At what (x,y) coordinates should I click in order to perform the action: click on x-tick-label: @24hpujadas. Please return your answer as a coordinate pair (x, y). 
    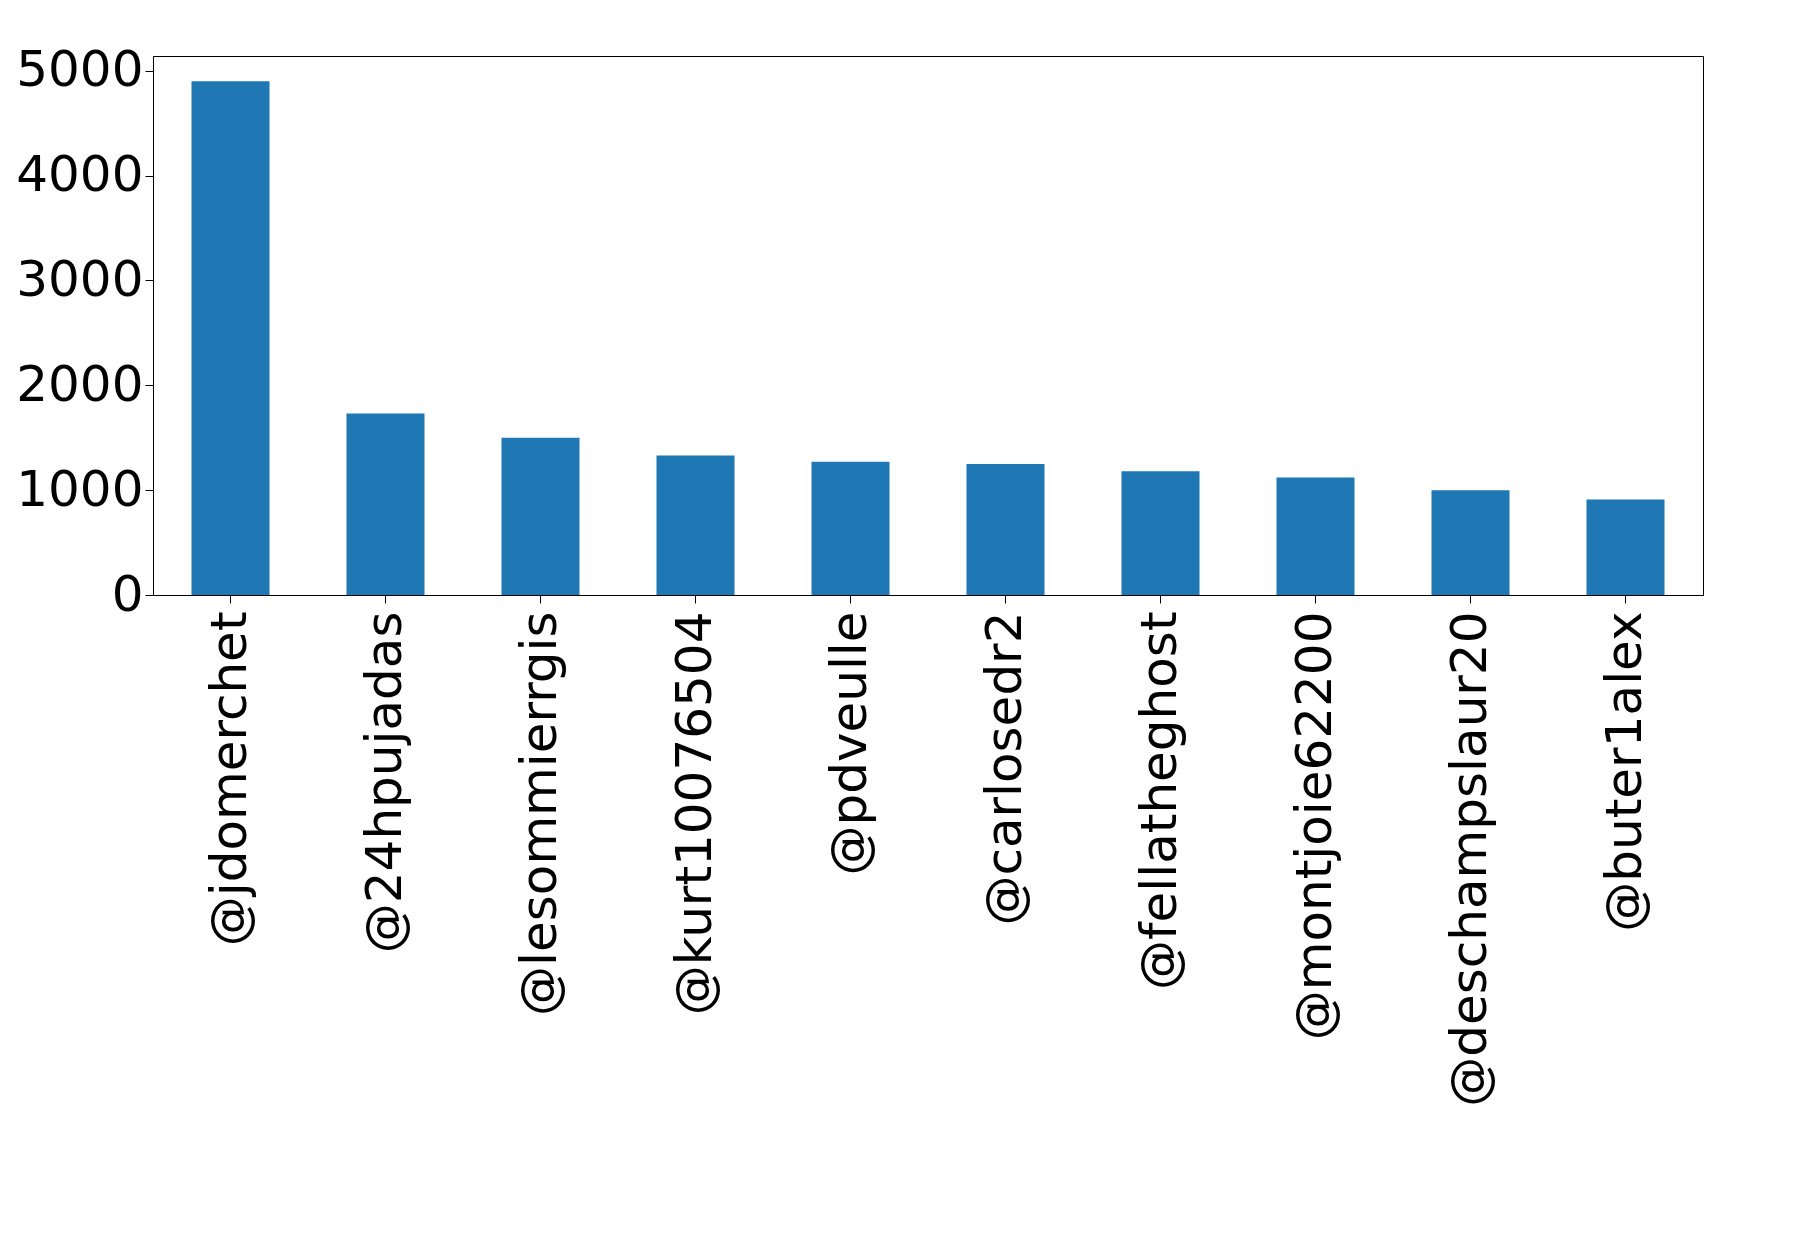
    Looking at the image, I should click on (383, 782).